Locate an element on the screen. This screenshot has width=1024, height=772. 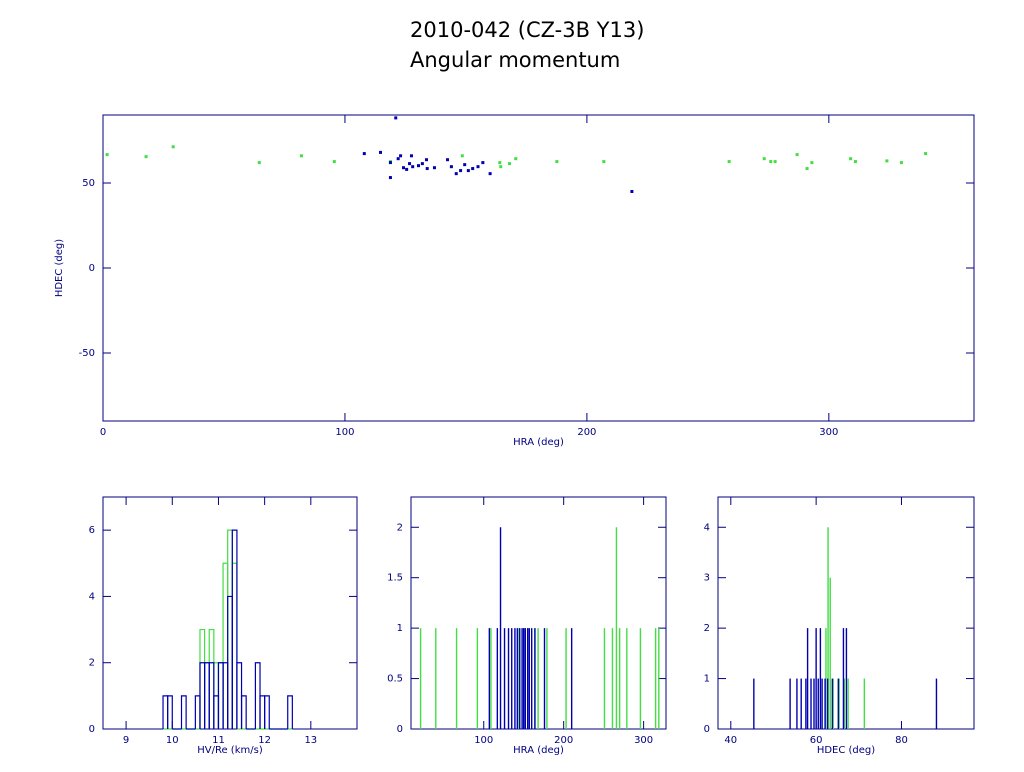
x-tick-label: 11 is located at coordinates (218, 740).